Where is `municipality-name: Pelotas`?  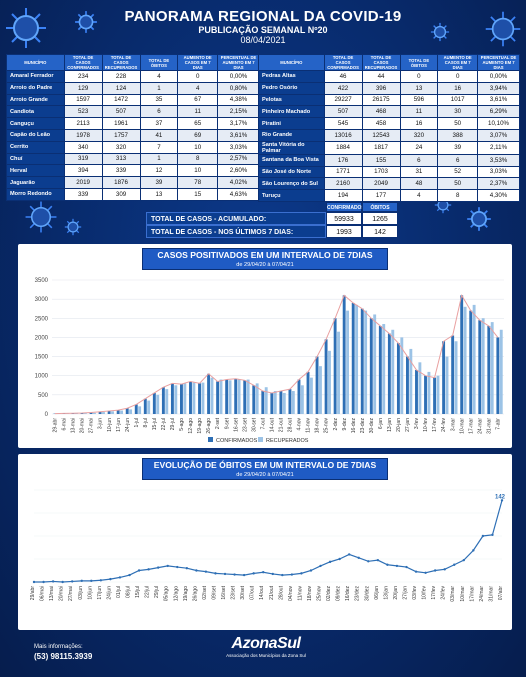
municipality-name: Pelotas is located at coordinates (291, 100).